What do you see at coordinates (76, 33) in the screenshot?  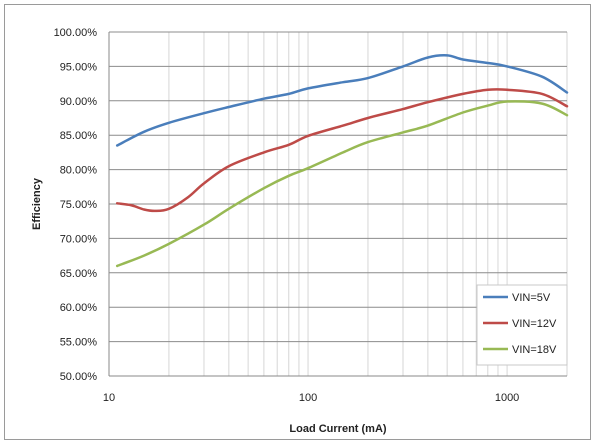 I see `y-tick-label: 100.00%` at bounding box center [76, 33].